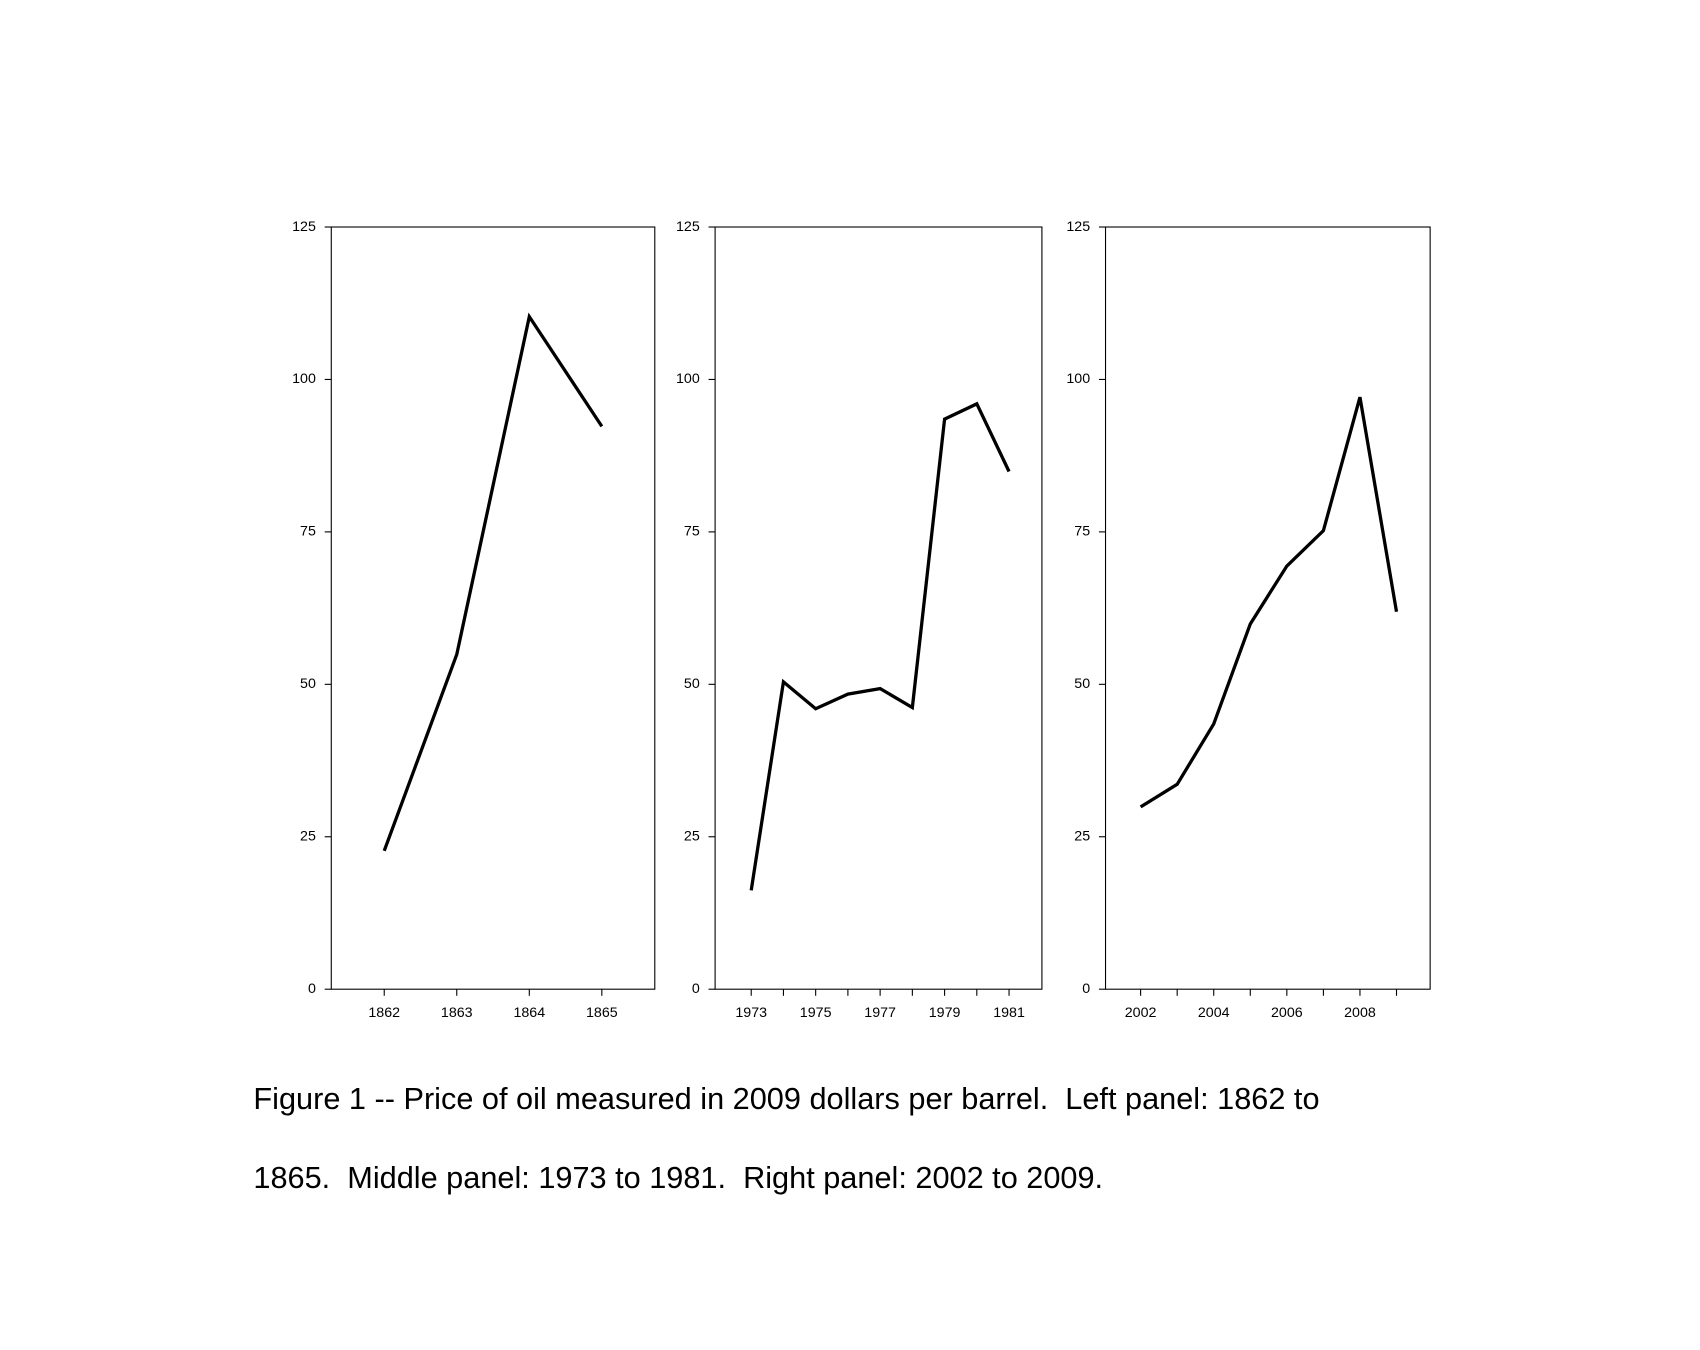  Describe the element at coordinates (602, 1013) in the screenshot. I see `x-tick-label: 1865` at that location.